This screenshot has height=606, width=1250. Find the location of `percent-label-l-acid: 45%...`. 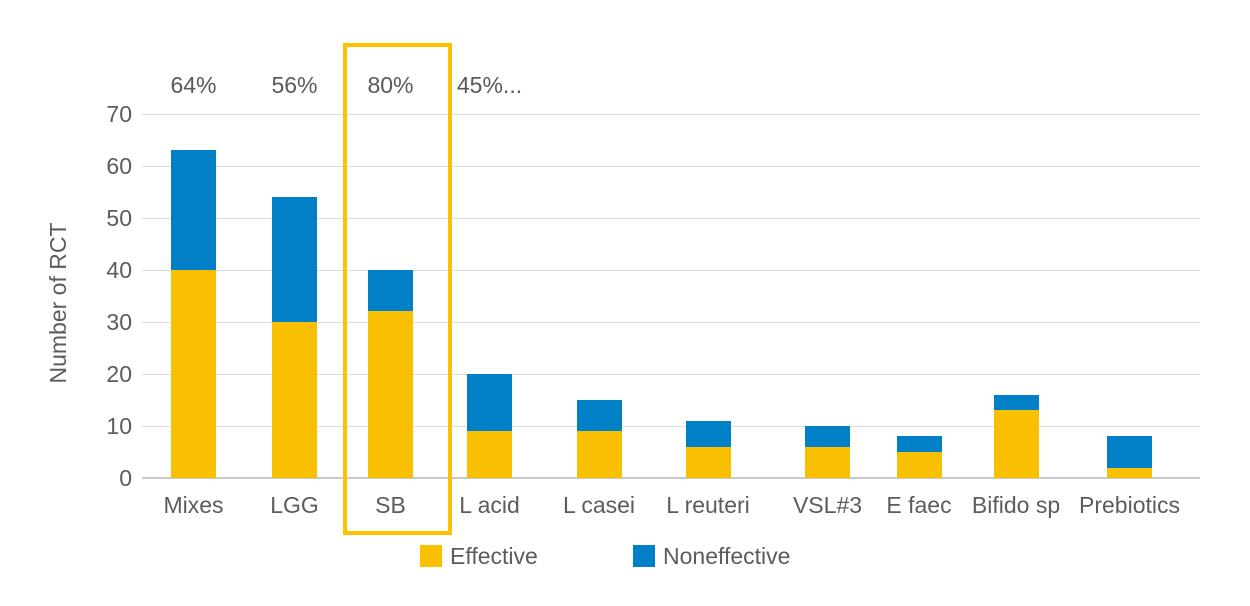

percent-label-l-acid: 45%... is located at coordinates (489, 85).